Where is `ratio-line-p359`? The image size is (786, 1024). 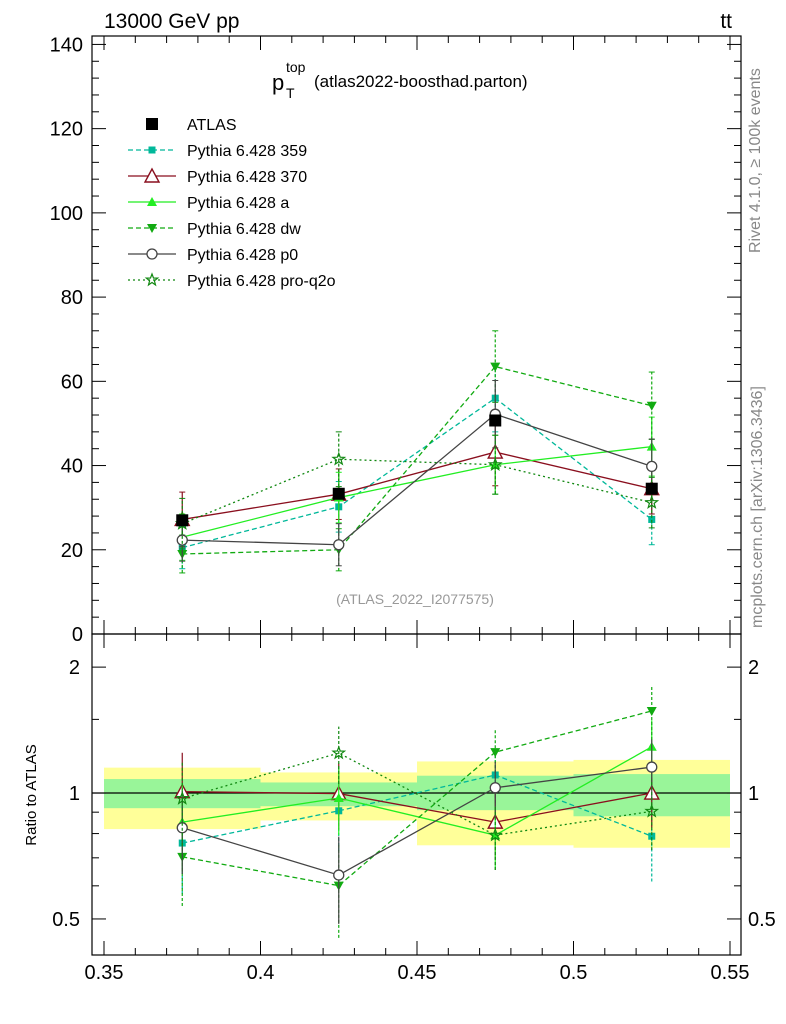 ratio-line-p359 is located at coordinates (417, 809).